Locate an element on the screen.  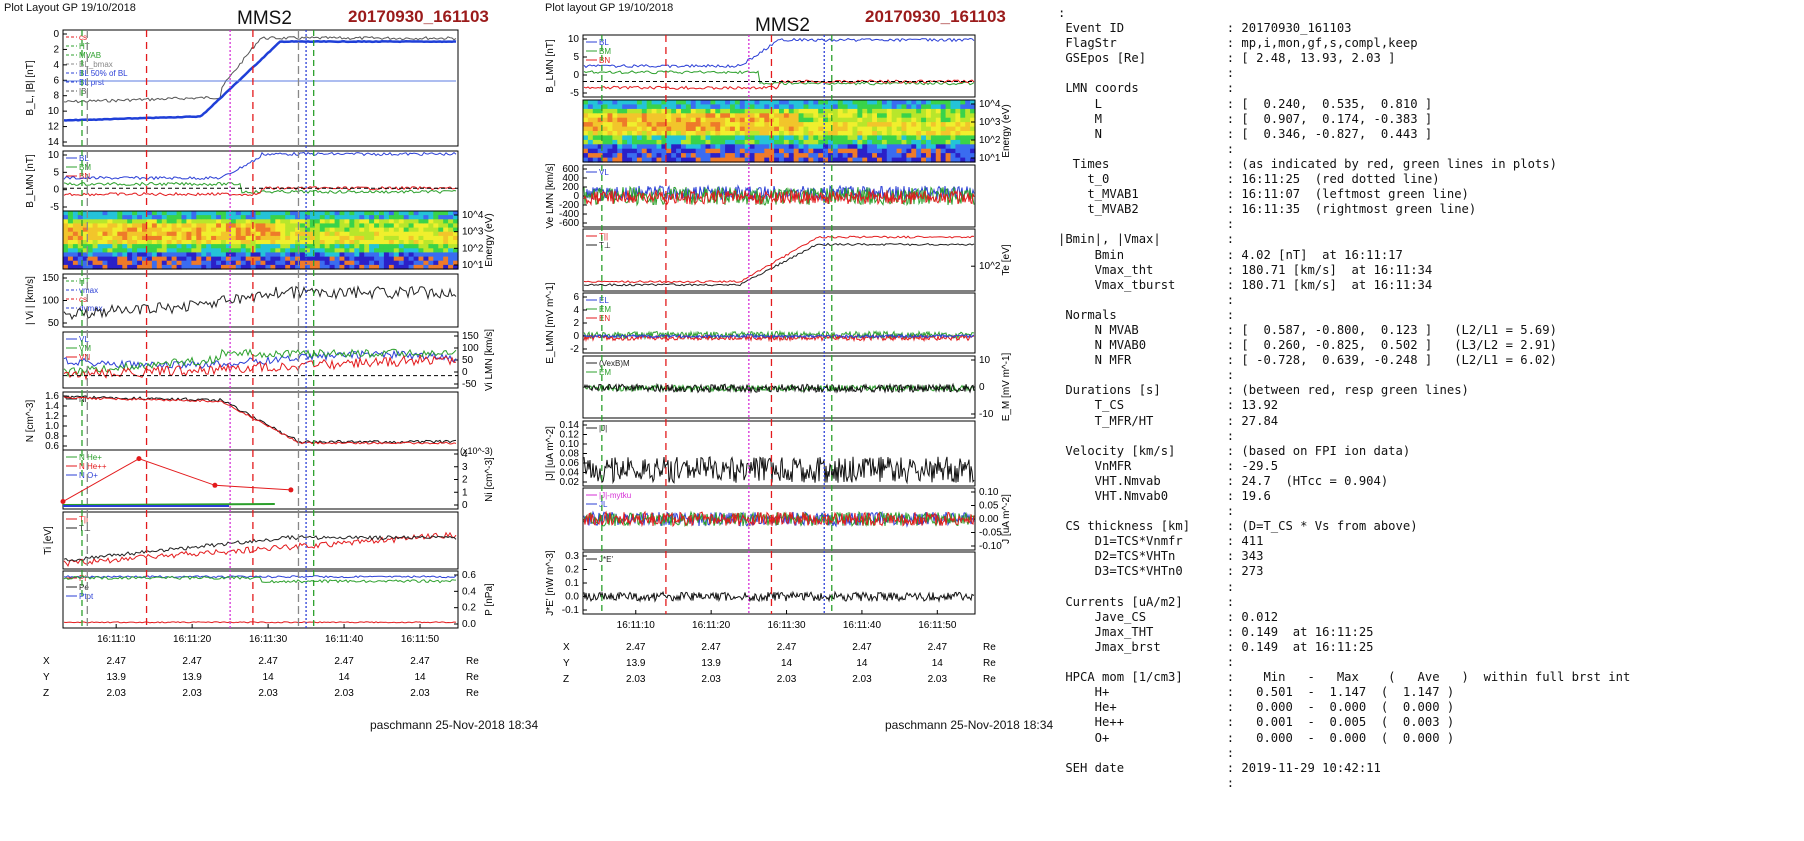
legend-label: EM is located at coordinates (605, 372).